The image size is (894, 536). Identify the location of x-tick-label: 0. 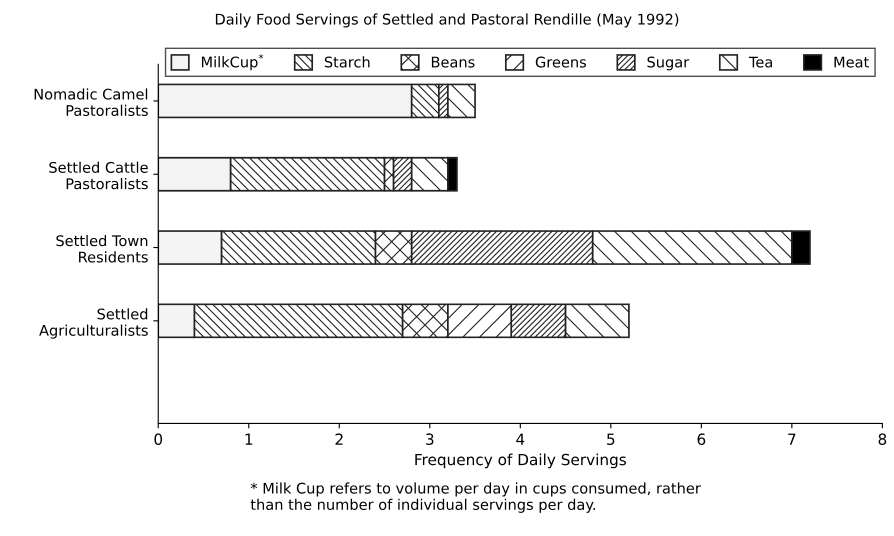
(158, 439).